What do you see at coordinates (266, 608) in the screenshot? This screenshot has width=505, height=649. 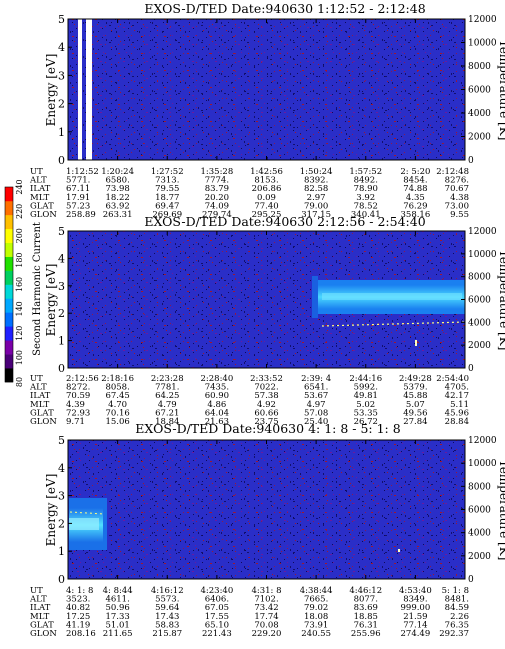 I see `ephemeris-cell: 73.42` at bounding box center [266, 608].